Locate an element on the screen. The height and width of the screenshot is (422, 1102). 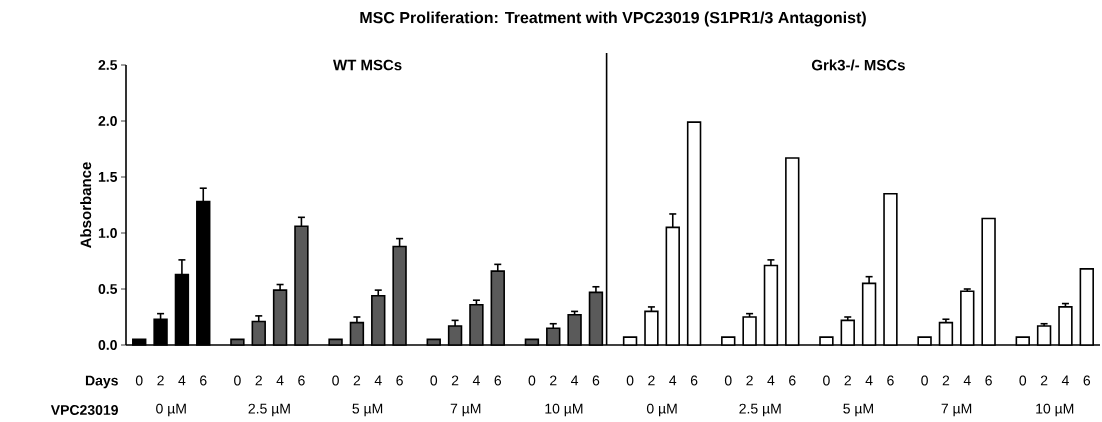
text: VPC23019 is located at coordinates (84, 410).